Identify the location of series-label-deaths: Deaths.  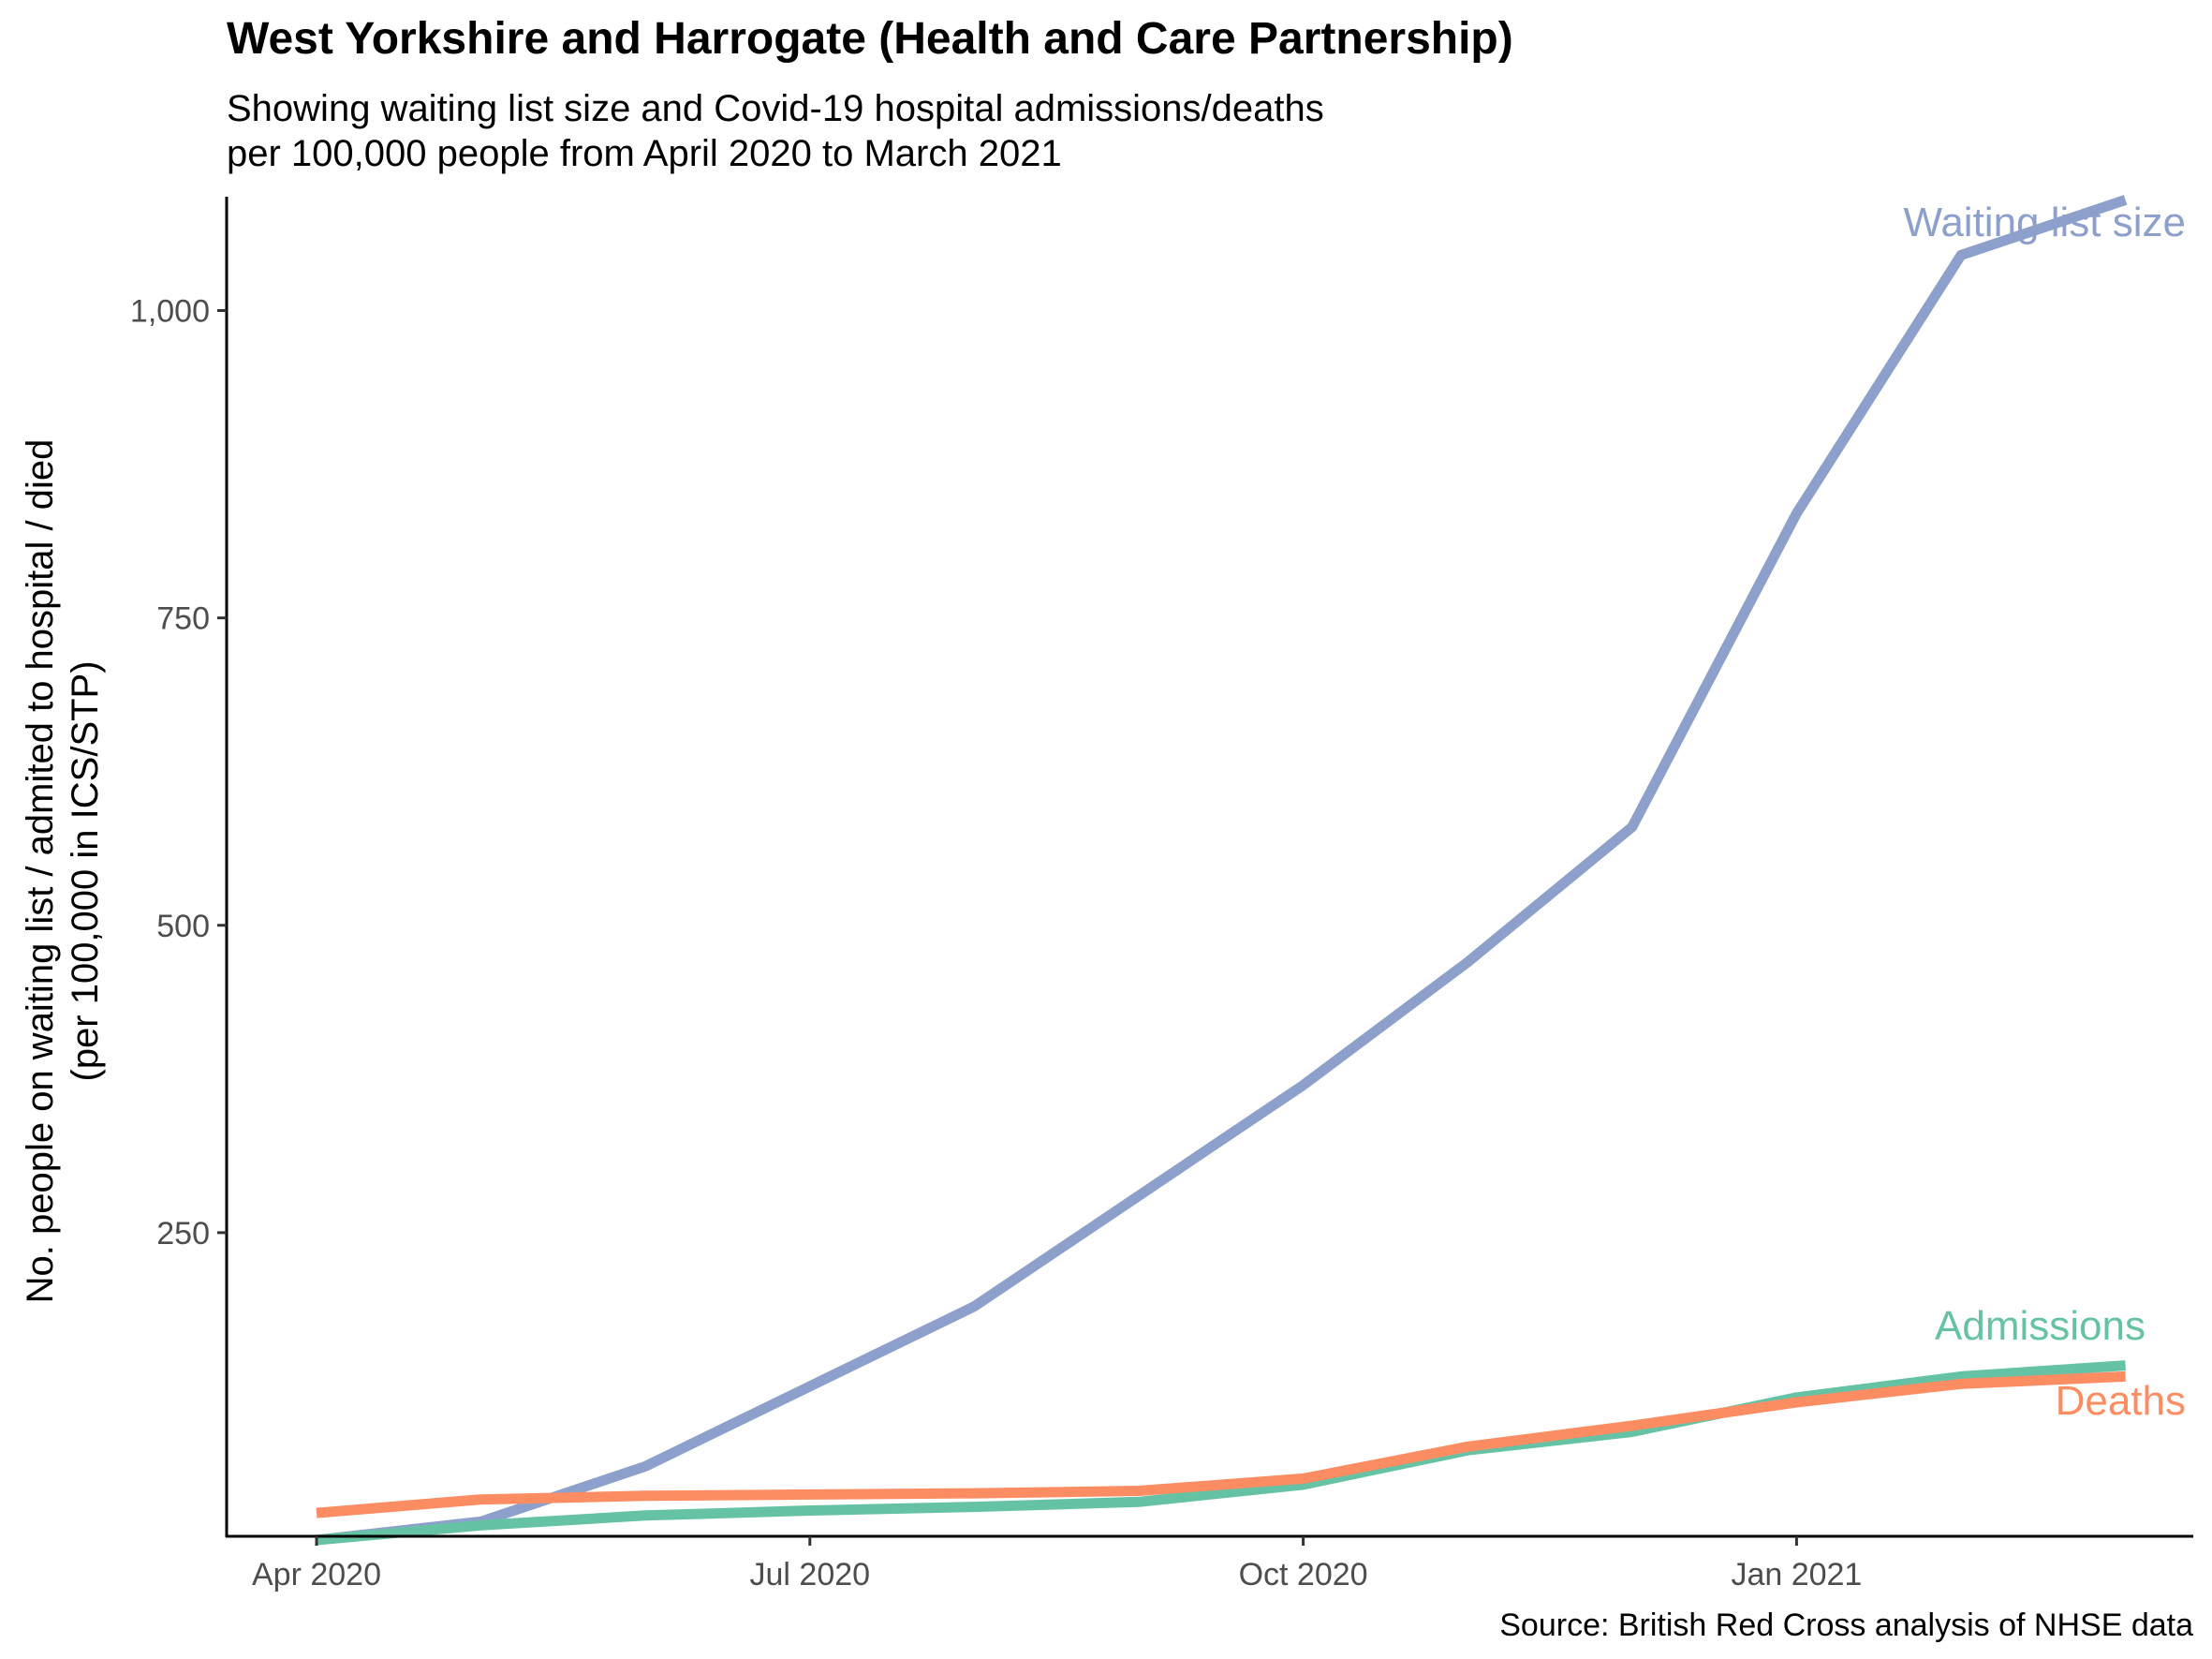
(2121, 1401).